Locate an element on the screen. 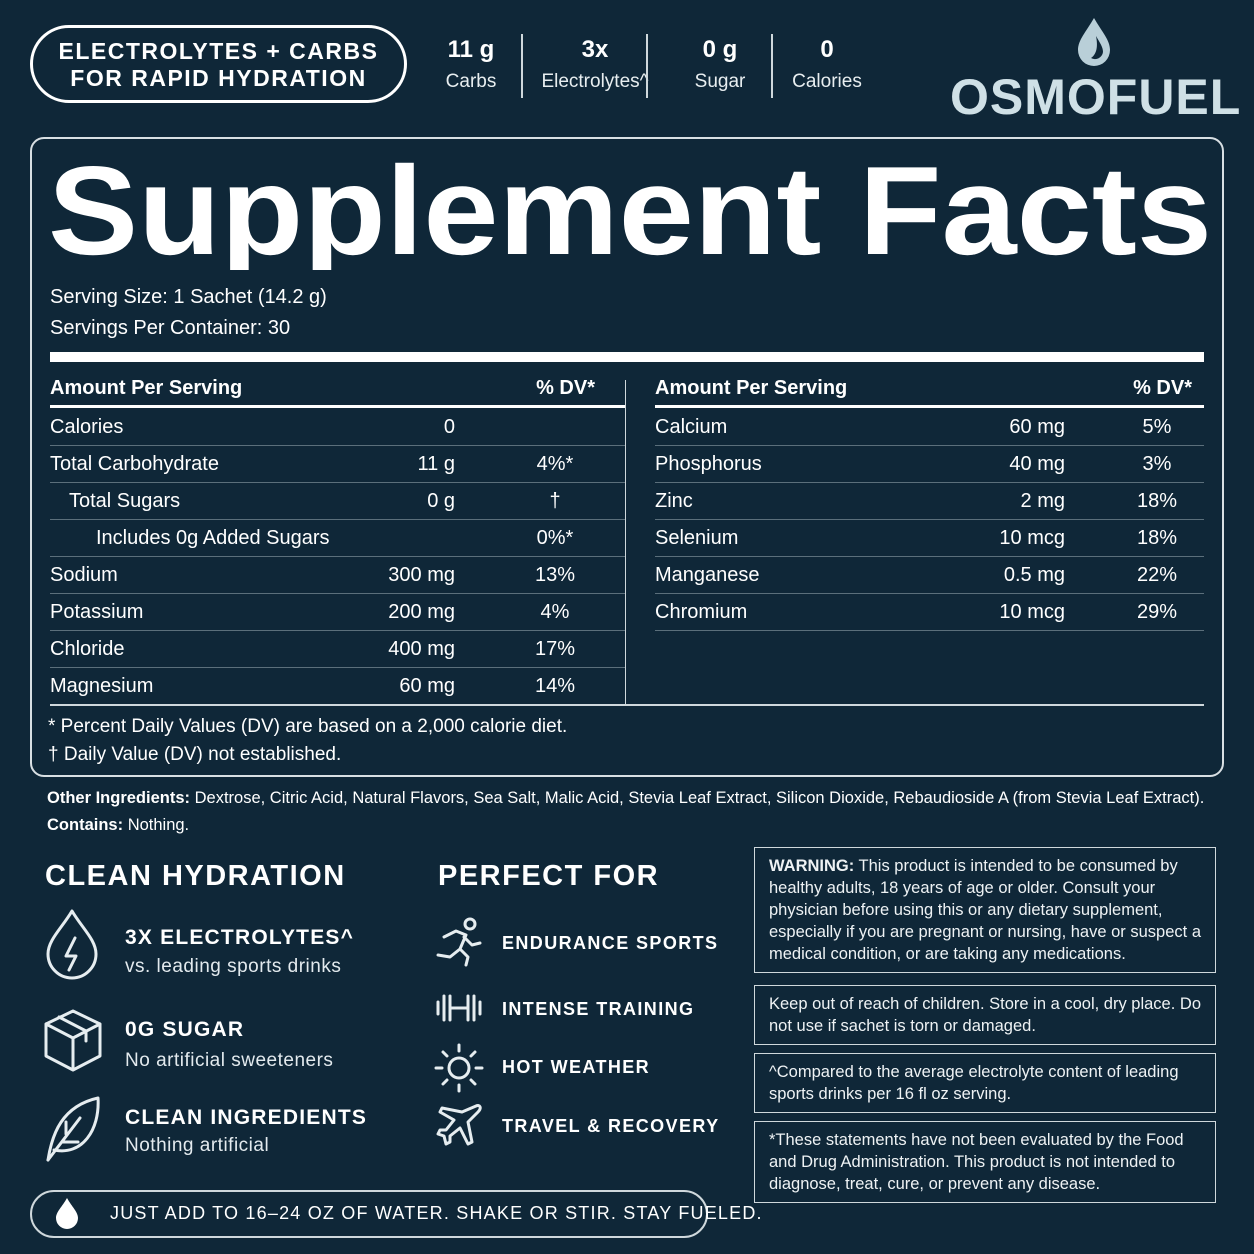 The height and width of the screenshot is (1254, 1254). facts-title-wrap: Supplement Facts is located at coordinates (630, 205).